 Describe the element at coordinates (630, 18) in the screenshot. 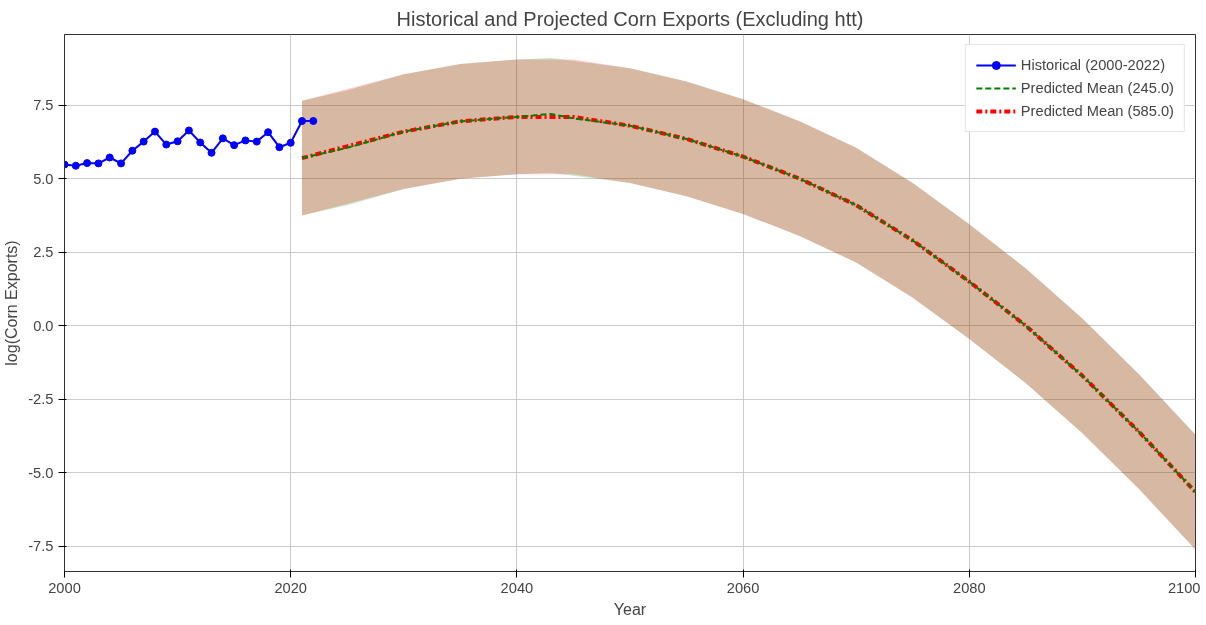

I see `chart-title: Historical and Projected Corn Exports (Excluding htt)` at that location.